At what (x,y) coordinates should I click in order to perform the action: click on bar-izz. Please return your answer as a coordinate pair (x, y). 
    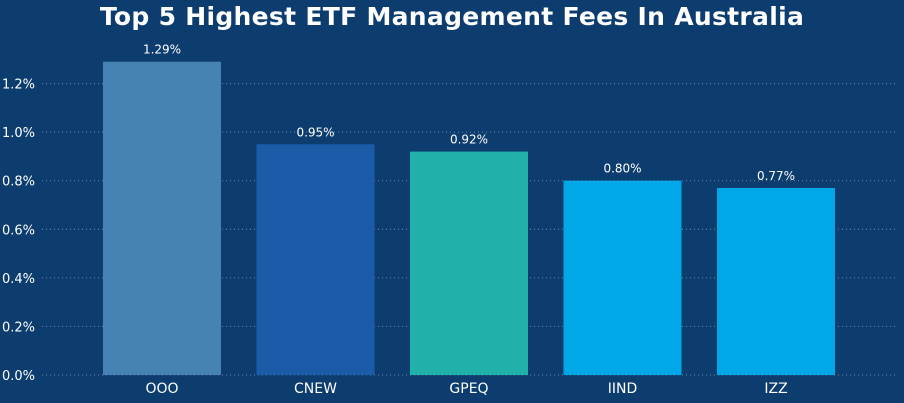
    Looking at the image, I should click on (776, 281).